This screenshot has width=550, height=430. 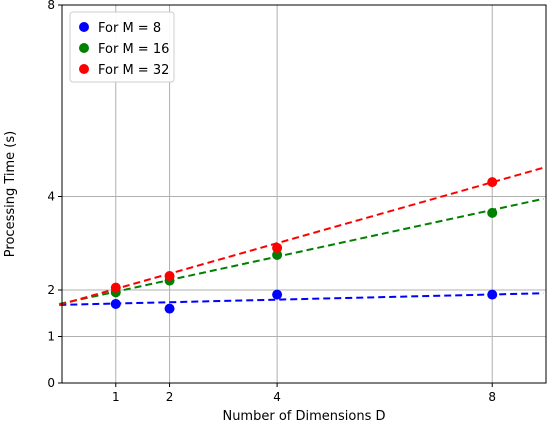 What do you see at coordinates (116, 397) in the screenshot?
I see `x-tick-label: 1` at bounding box center [116, 397].